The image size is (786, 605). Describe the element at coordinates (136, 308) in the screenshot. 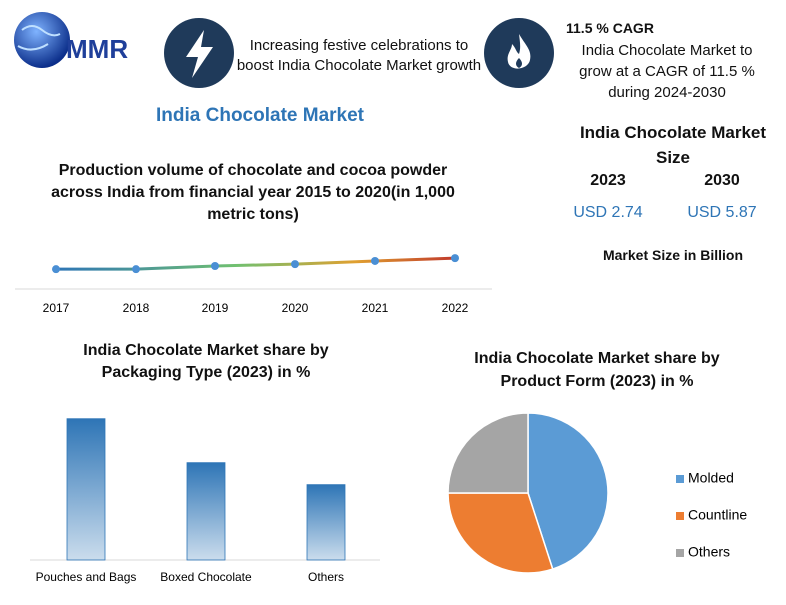

I see `x-tick-label: 2018` at that location.